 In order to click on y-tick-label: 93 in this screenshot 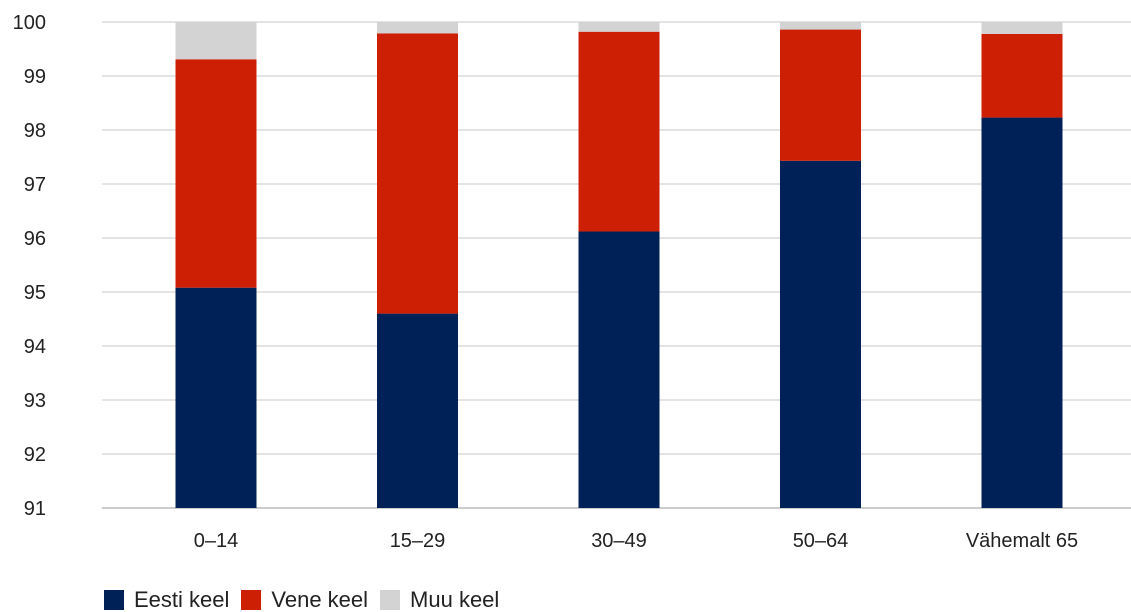, I will do `click(35, 401)`.